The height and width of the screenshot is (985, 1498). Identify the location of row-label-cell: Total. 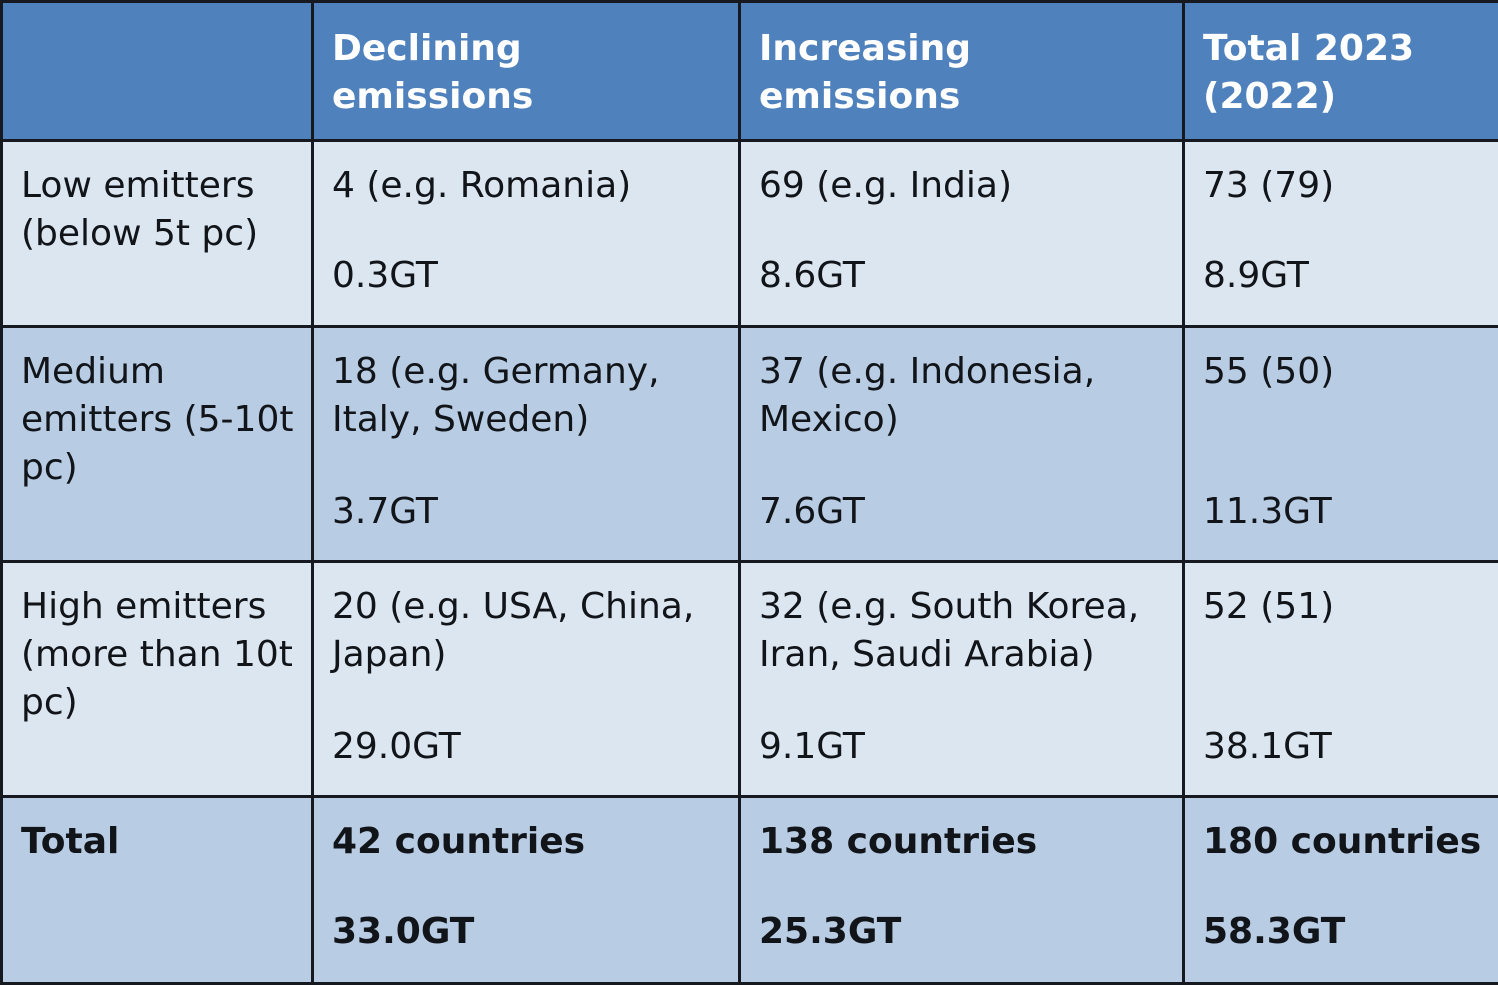
(157, 890).